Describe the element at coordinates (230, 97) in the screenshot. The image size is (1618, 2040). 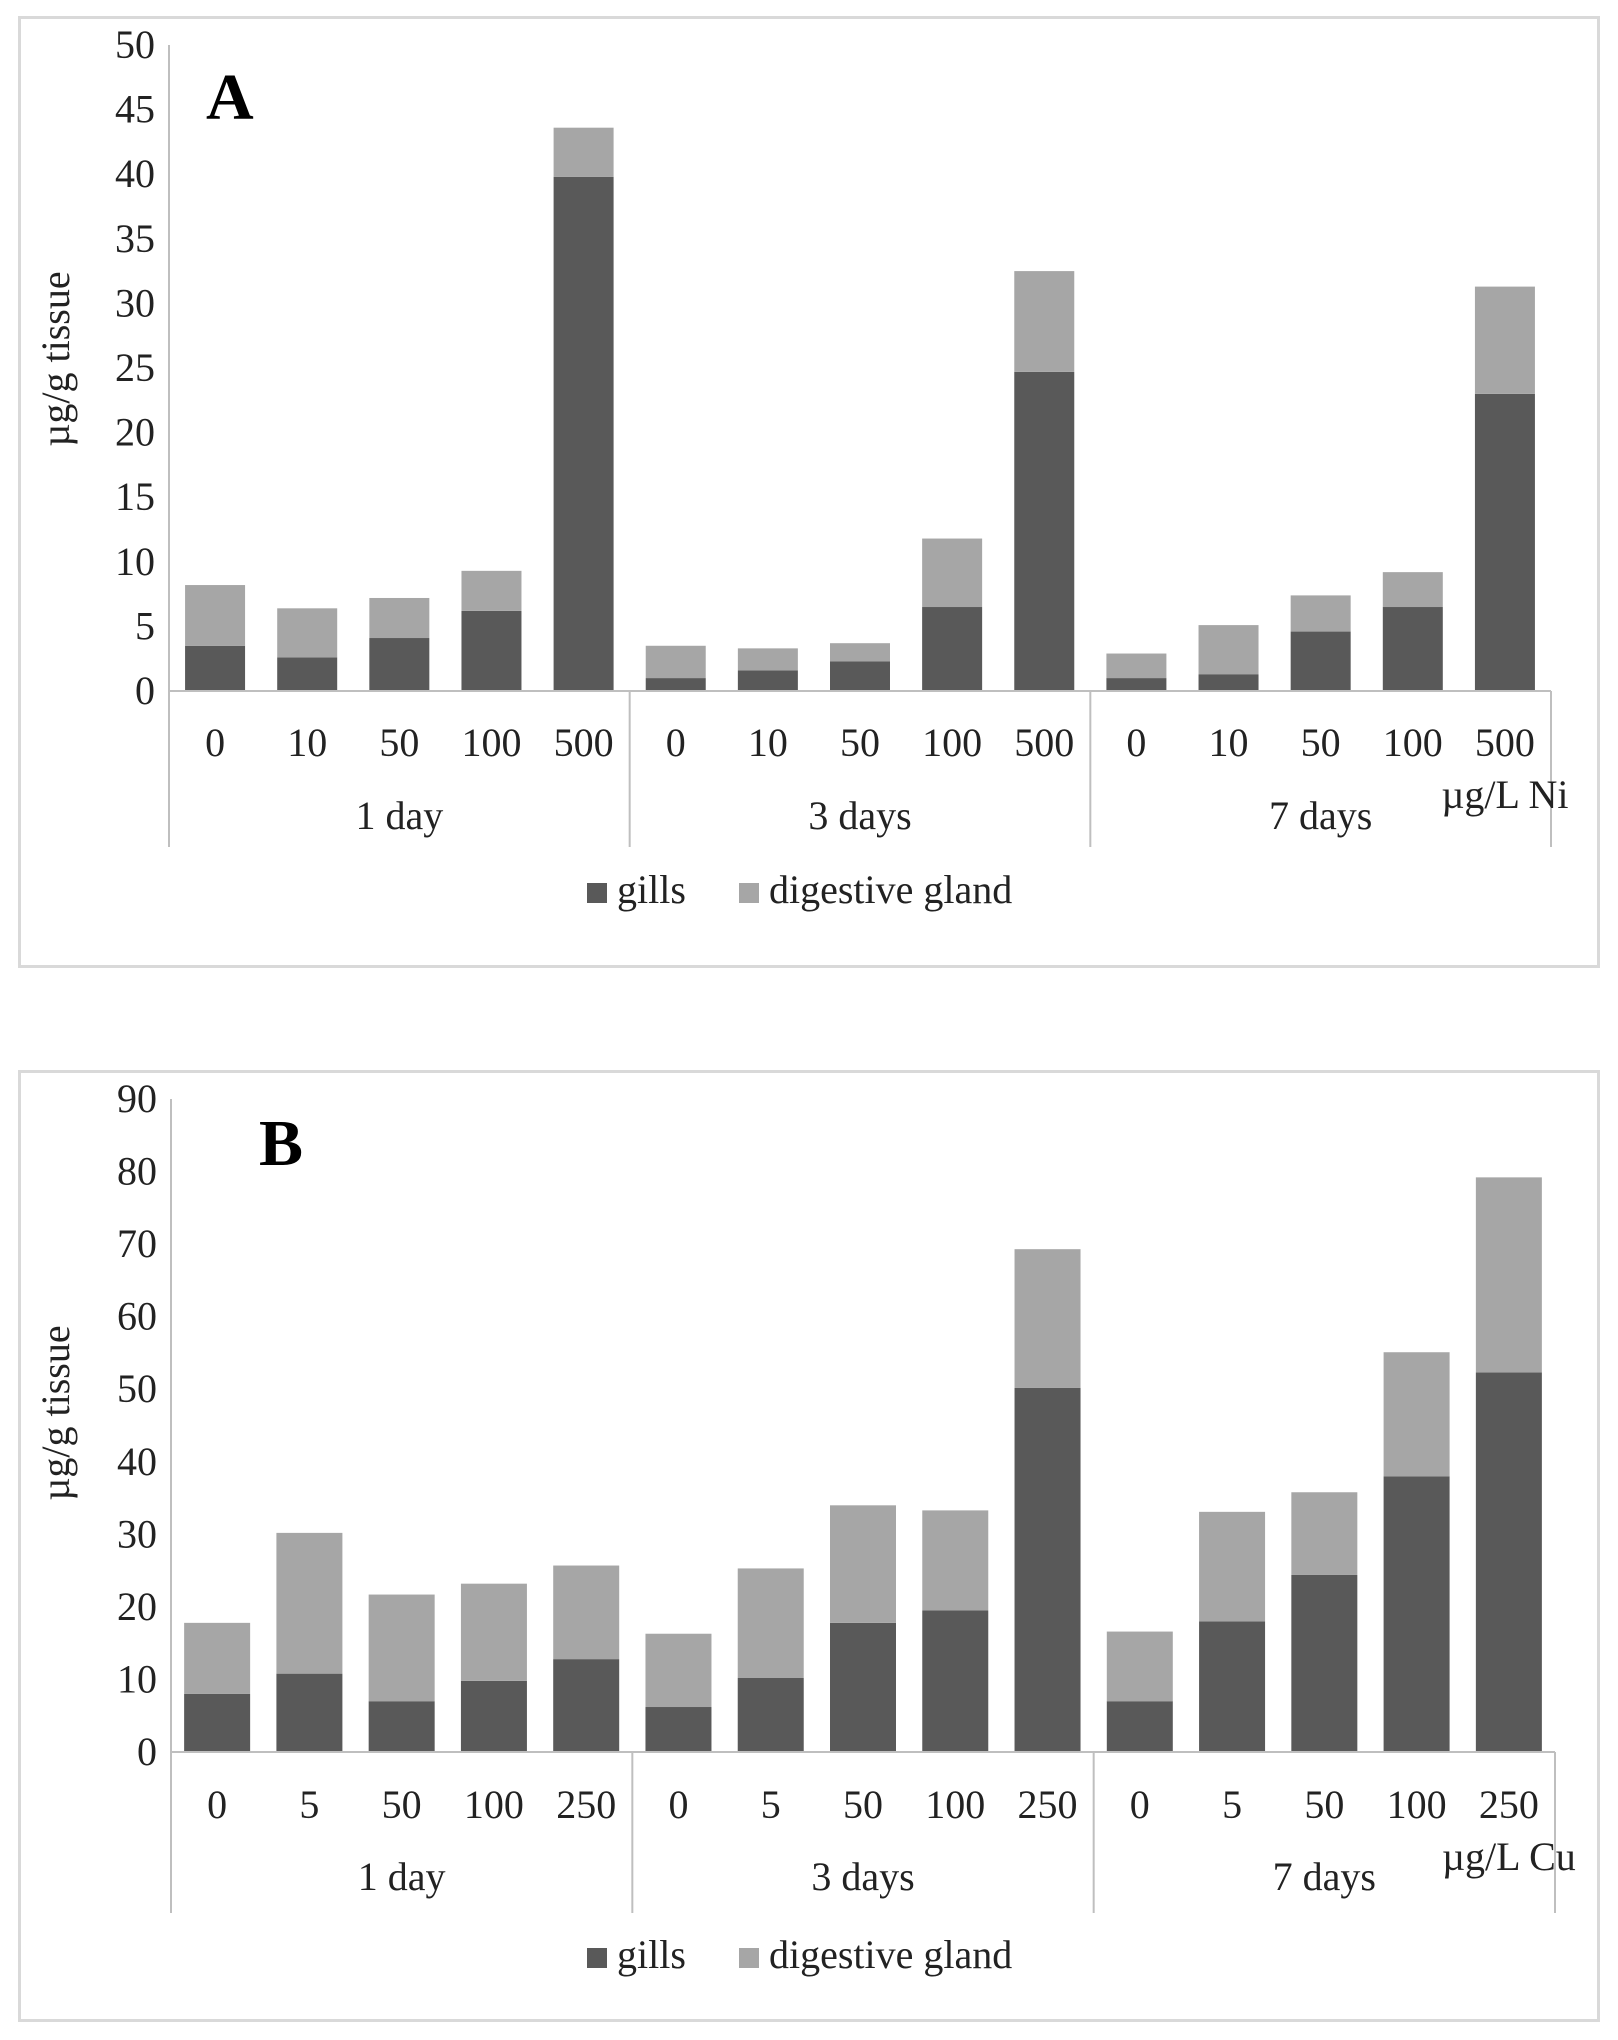
I see `panel-label: A` at that location.